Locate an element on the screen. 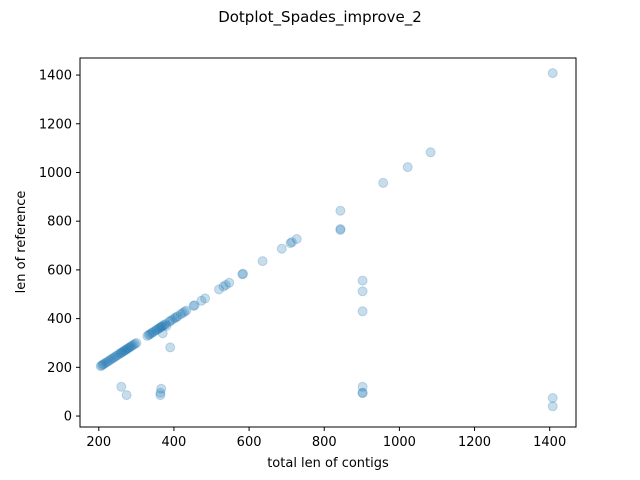 The image size is (640, 480). y-tick-label: 800 is located at coordinates (59, 222).